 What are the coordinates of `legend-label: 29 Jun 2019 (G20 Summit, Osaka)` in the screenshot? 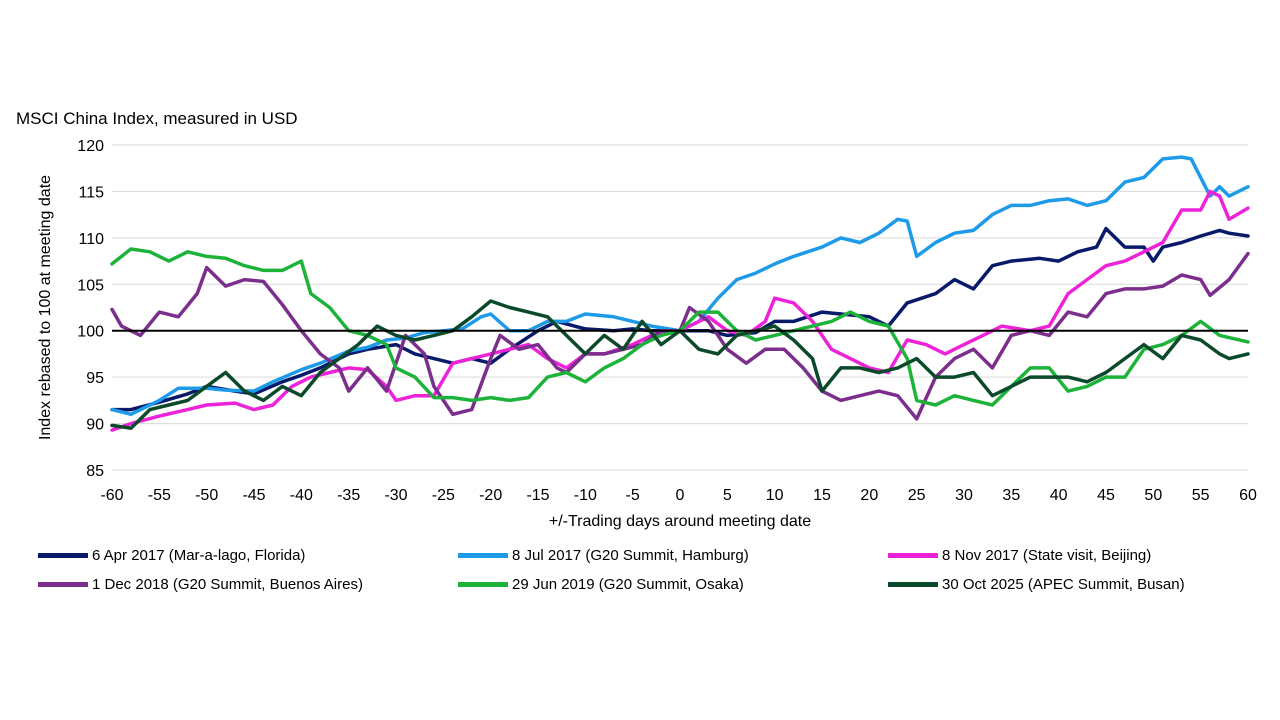 It's located at (628, 584).